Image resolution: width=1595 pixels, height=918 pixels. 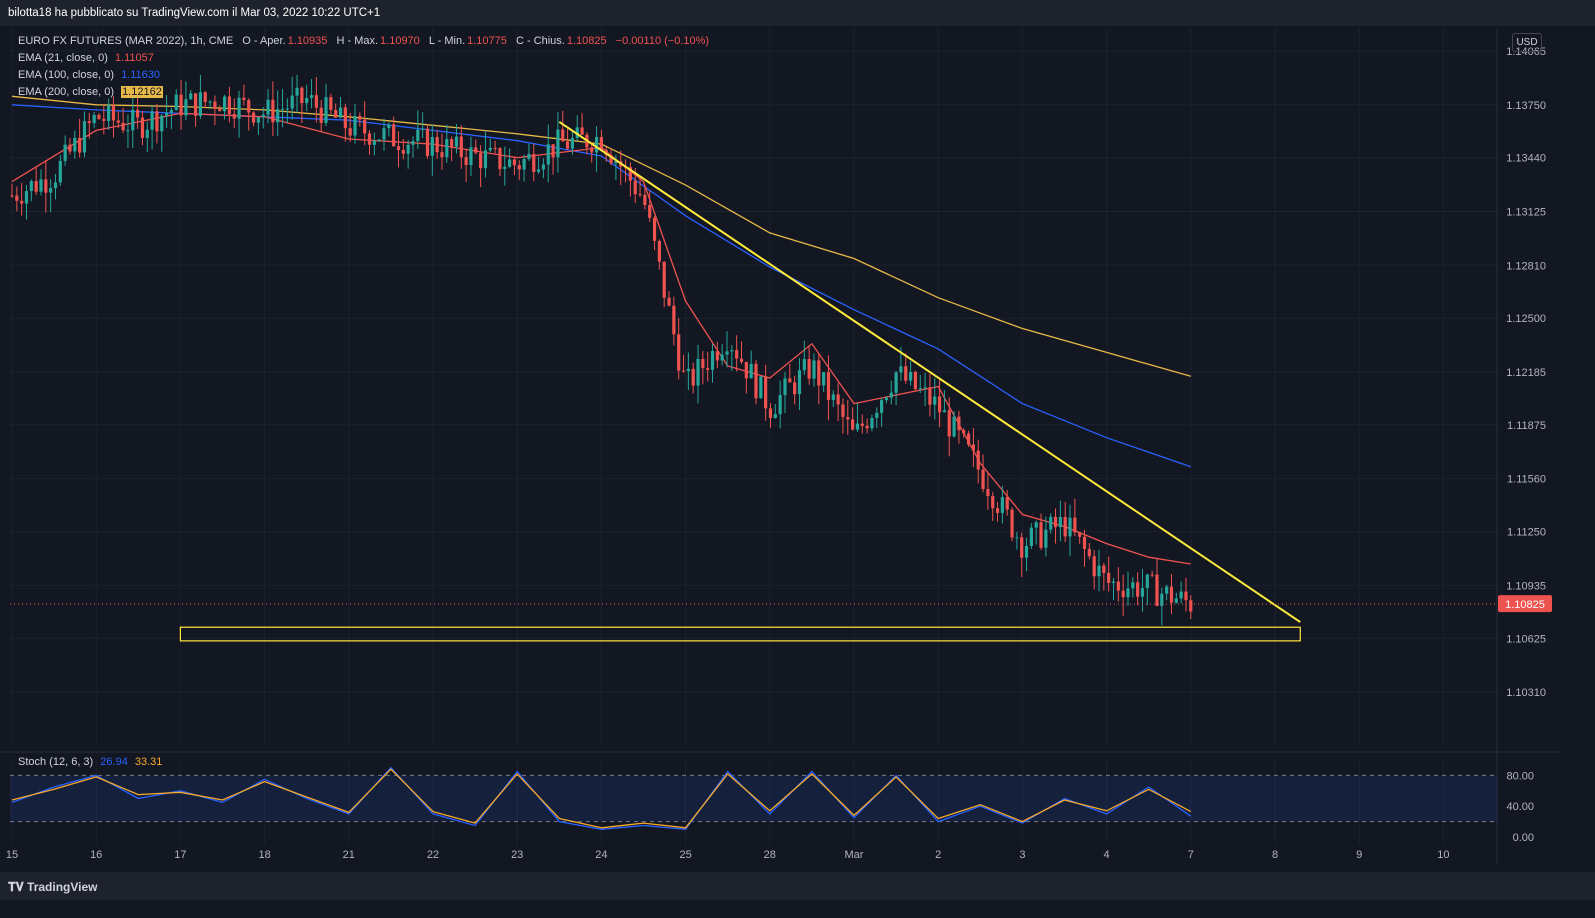 What do you see at coordinates (487, 41) in the screenshot?
I see `low-value: 1.10775` at bounding box center [487, 41].